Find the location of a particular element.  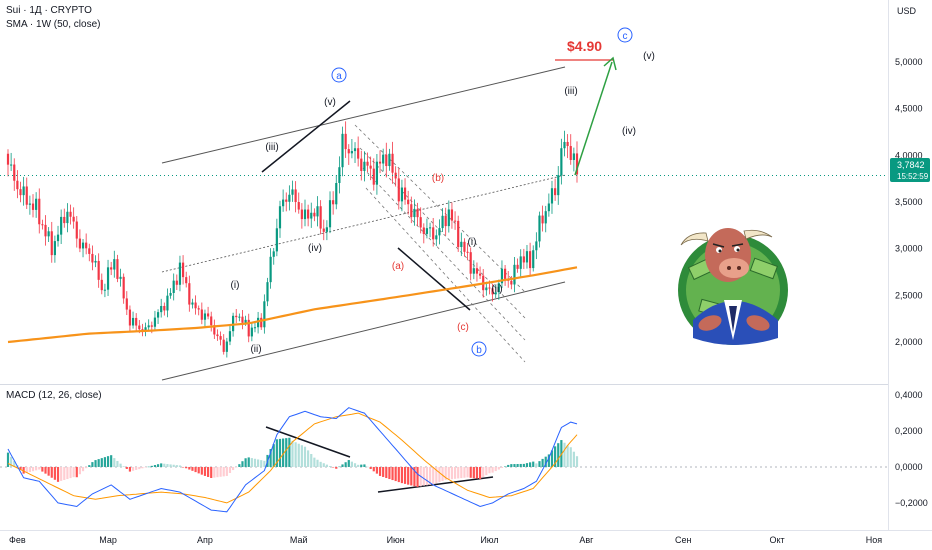

macd-histogram is located at coordinates (292, 462).